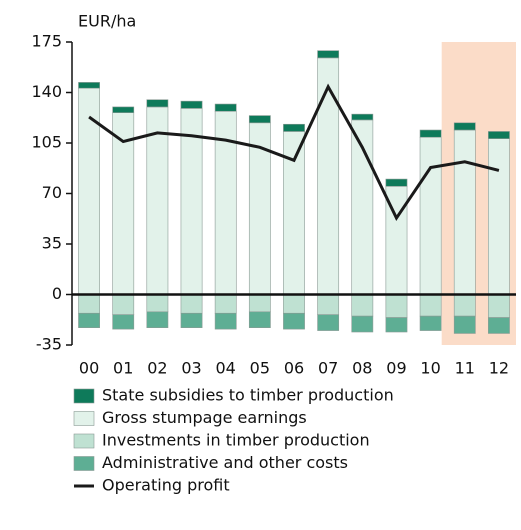  Describe the element at coordinates (52, 243) in the screenshot. I see `y-tick-label: 35` at that location.